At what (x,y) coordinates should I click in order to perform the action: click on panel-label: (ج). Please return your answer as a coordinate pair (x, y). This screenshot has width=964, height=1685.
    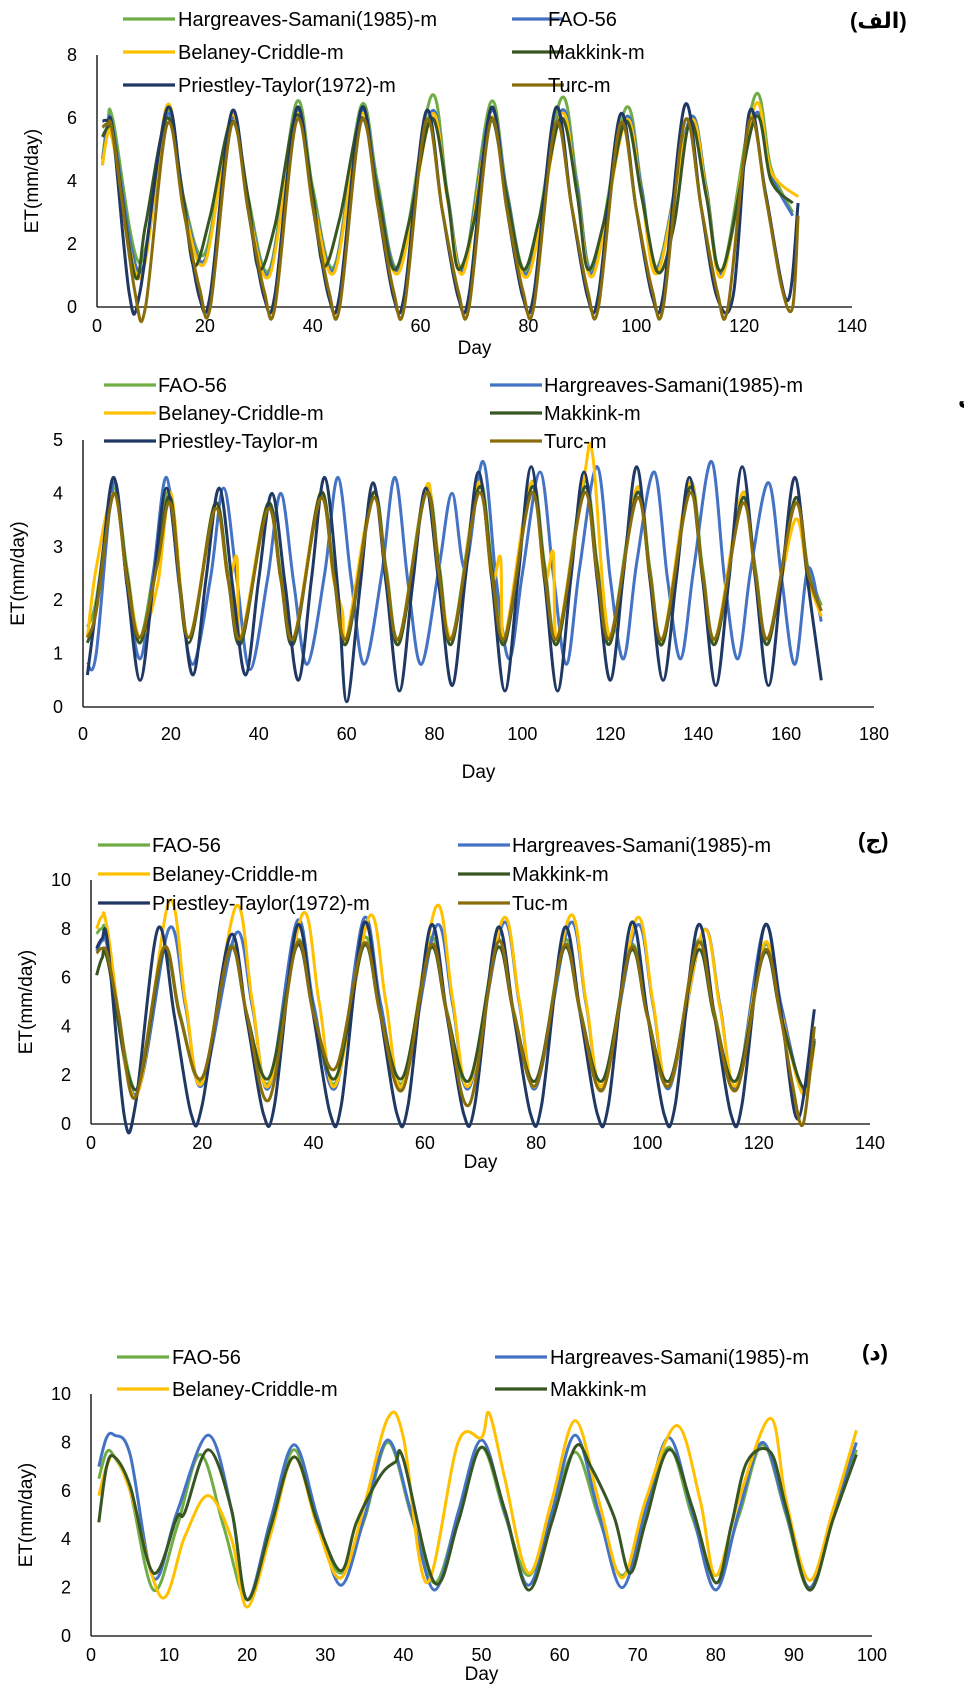
    Looking at the image, I should click on (873, 841).